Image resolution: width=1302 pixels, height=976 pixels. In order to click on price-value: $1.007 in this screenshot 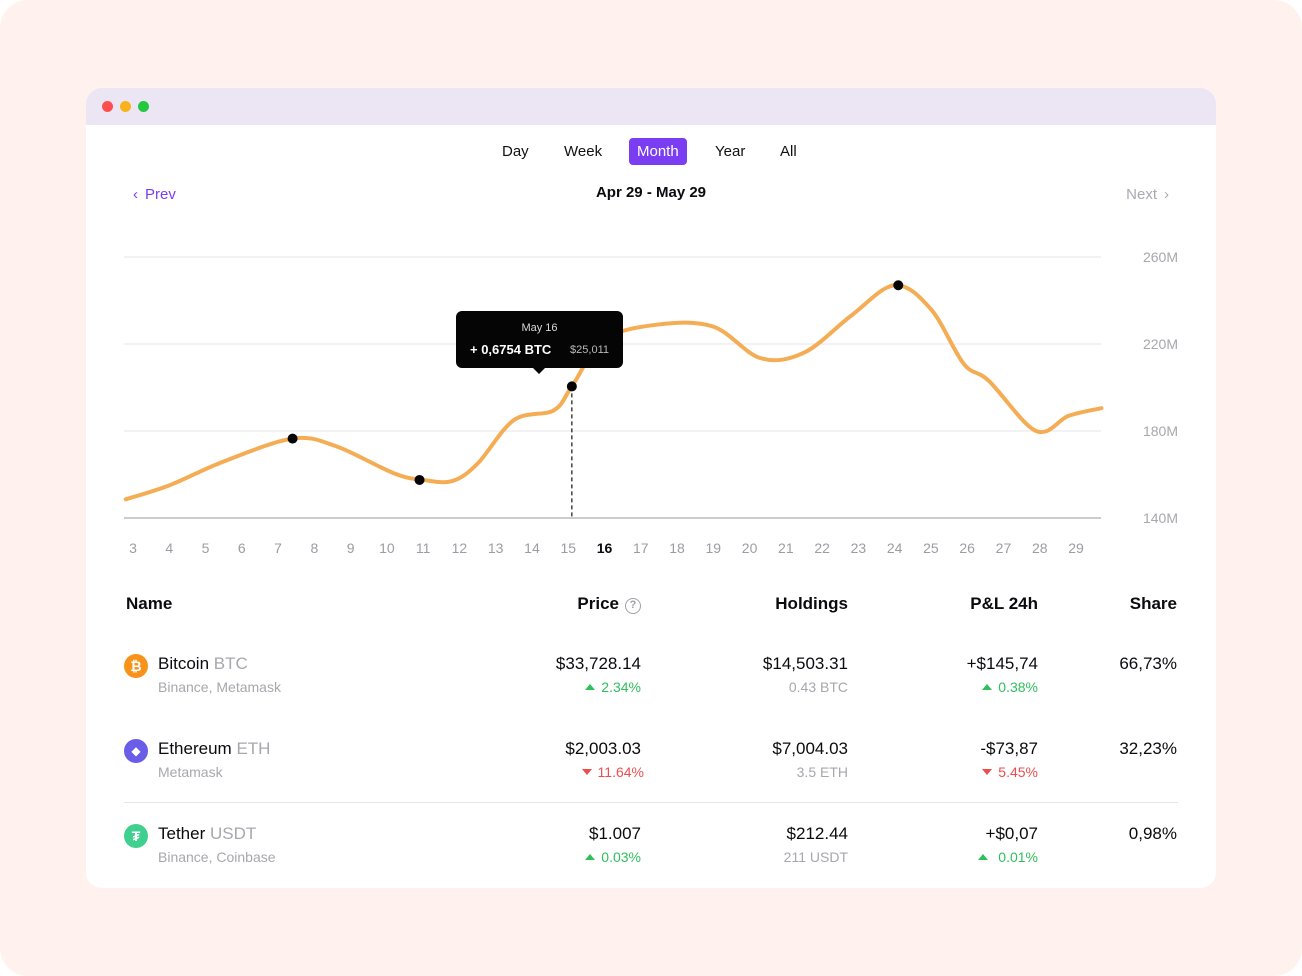, I will do `click(615, 833)`.